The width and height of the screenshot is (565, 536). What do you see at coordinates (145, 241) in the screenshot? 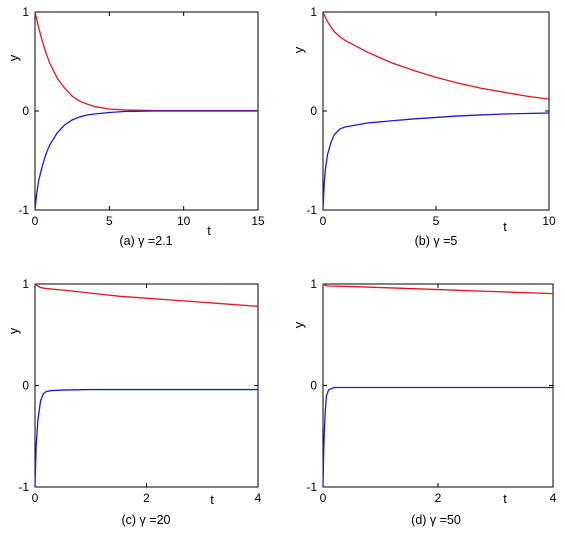
I see `panel-caption: (a) γ =2.1` at bounding box center [145, 241].